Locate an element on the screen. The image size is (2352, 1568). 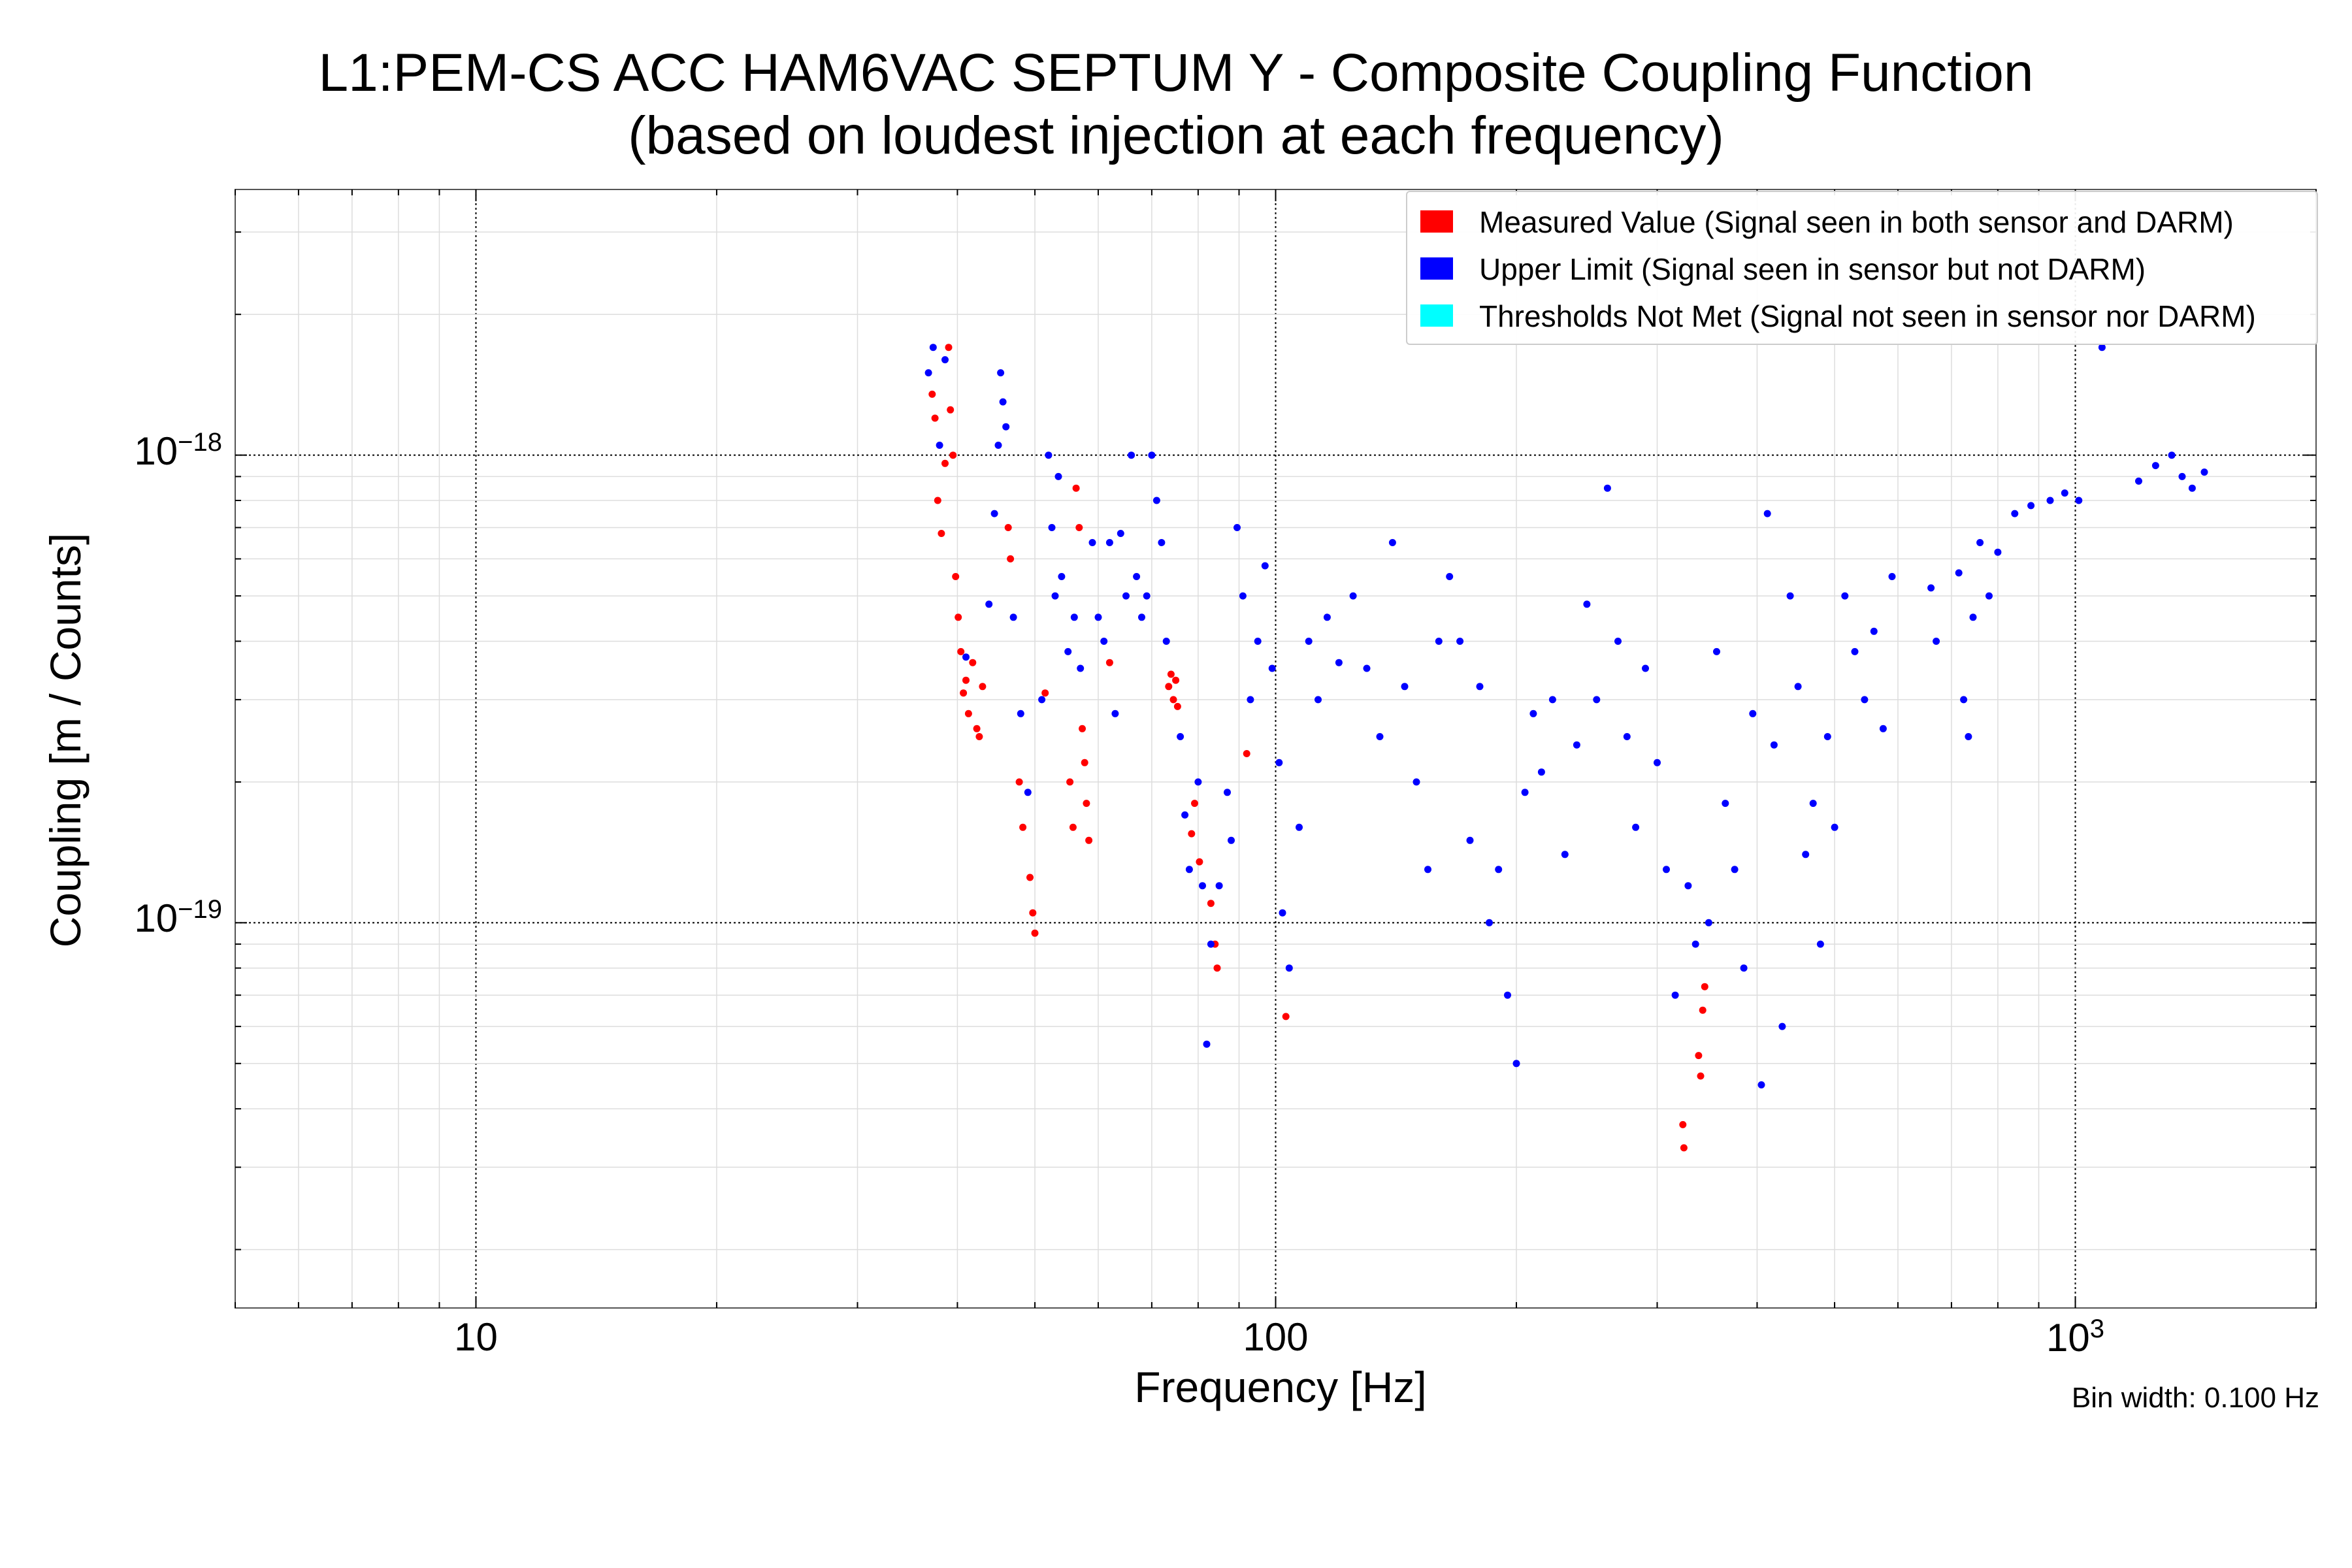
legend-swatch-upper-limit is located at coordinates (1436, 268).